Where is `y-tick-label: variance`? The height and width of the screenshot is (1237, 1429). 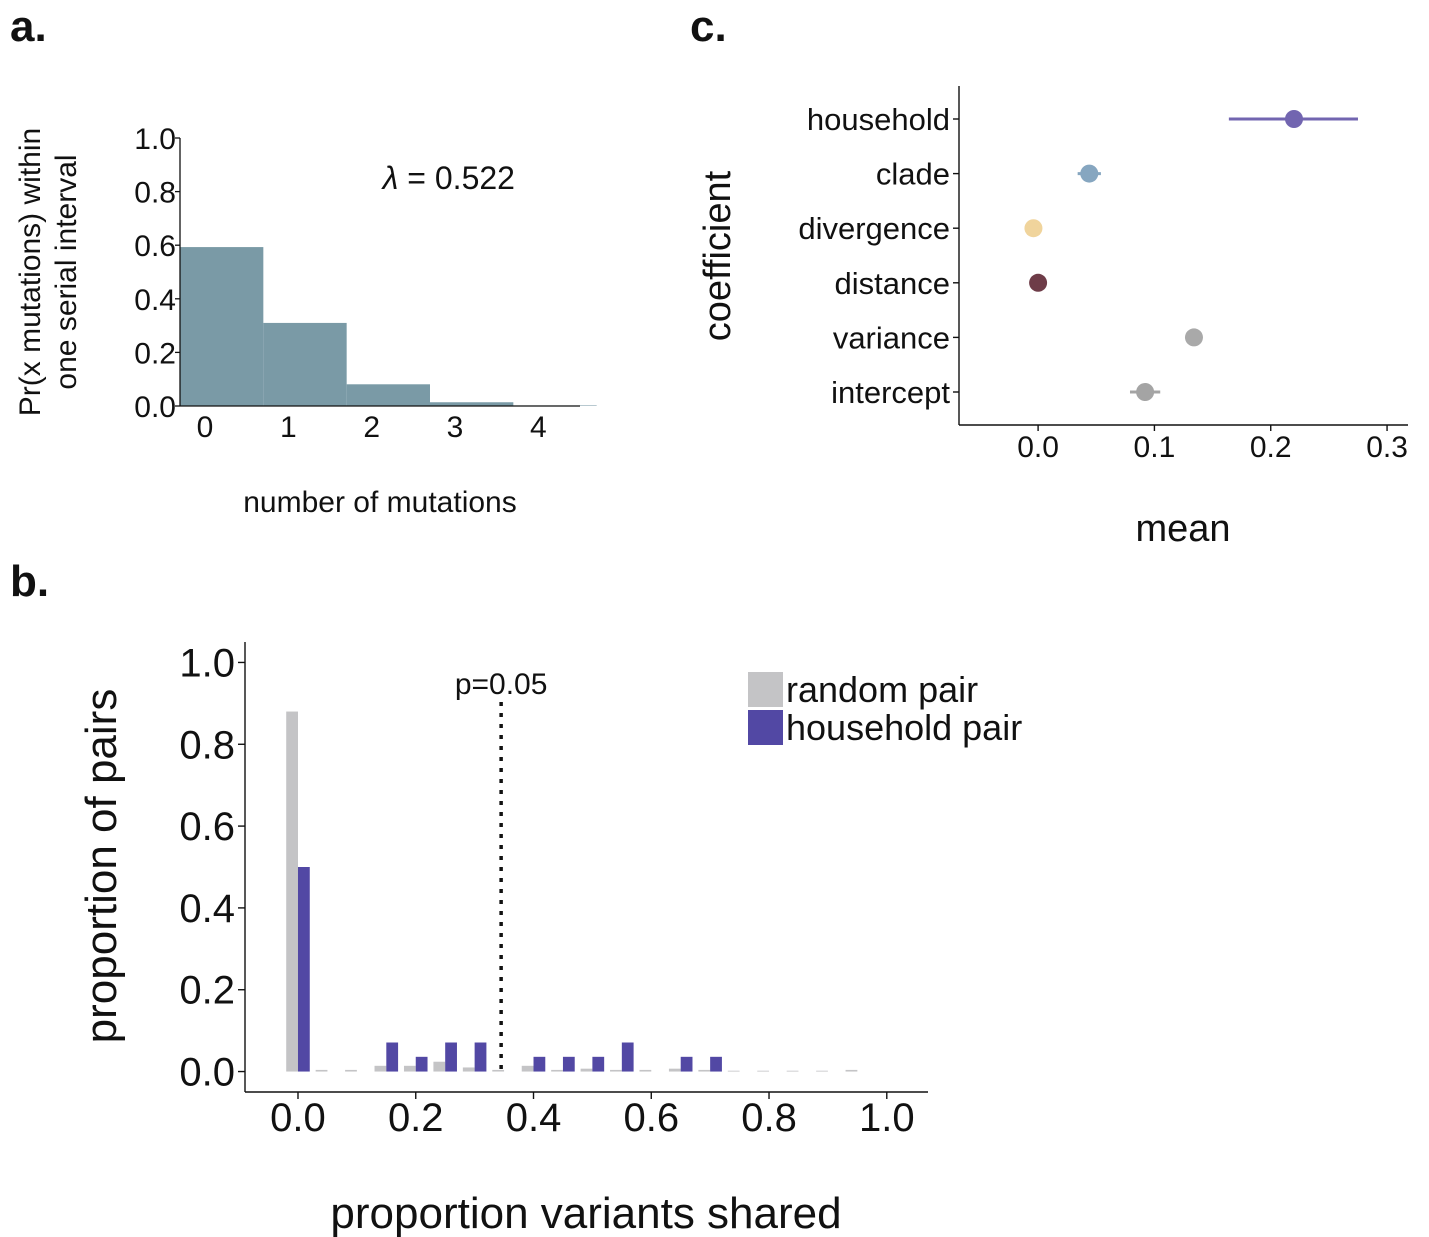 y-tick-label: variance is located at coordinates (891, 337).